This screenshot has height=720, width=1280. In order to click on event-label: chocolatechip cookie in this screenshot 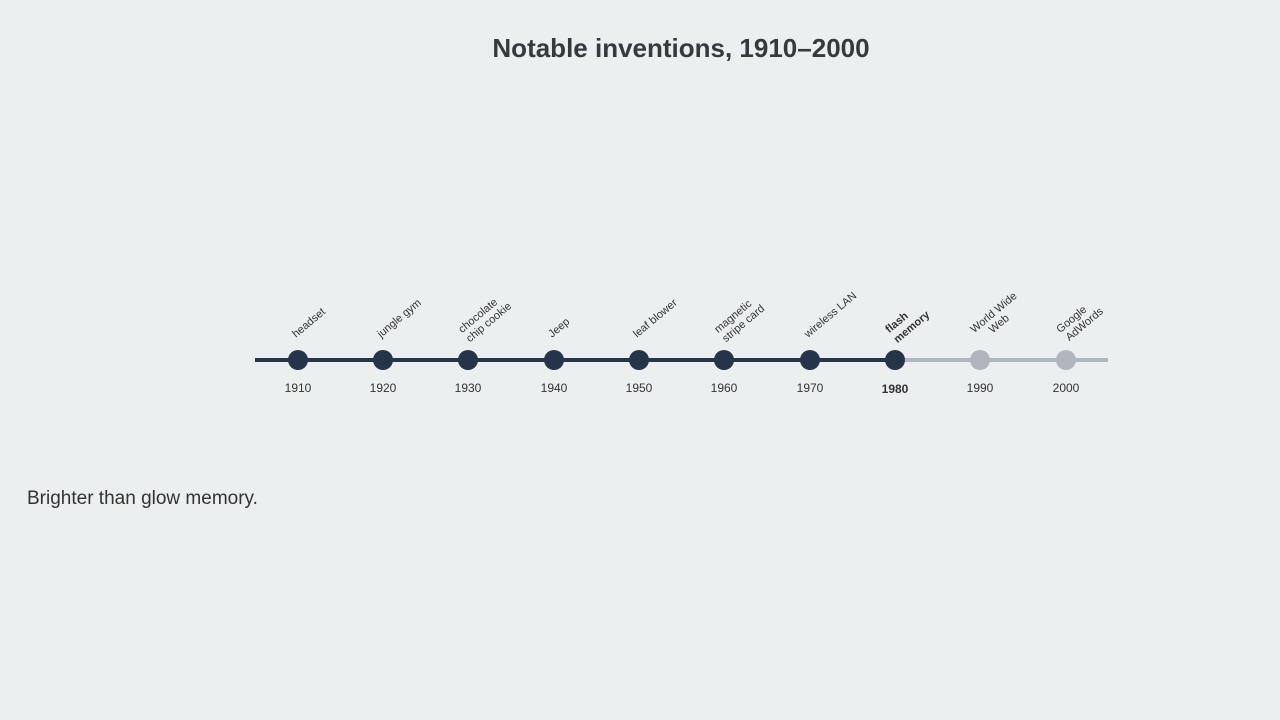, I will do `click(485, 318)`.